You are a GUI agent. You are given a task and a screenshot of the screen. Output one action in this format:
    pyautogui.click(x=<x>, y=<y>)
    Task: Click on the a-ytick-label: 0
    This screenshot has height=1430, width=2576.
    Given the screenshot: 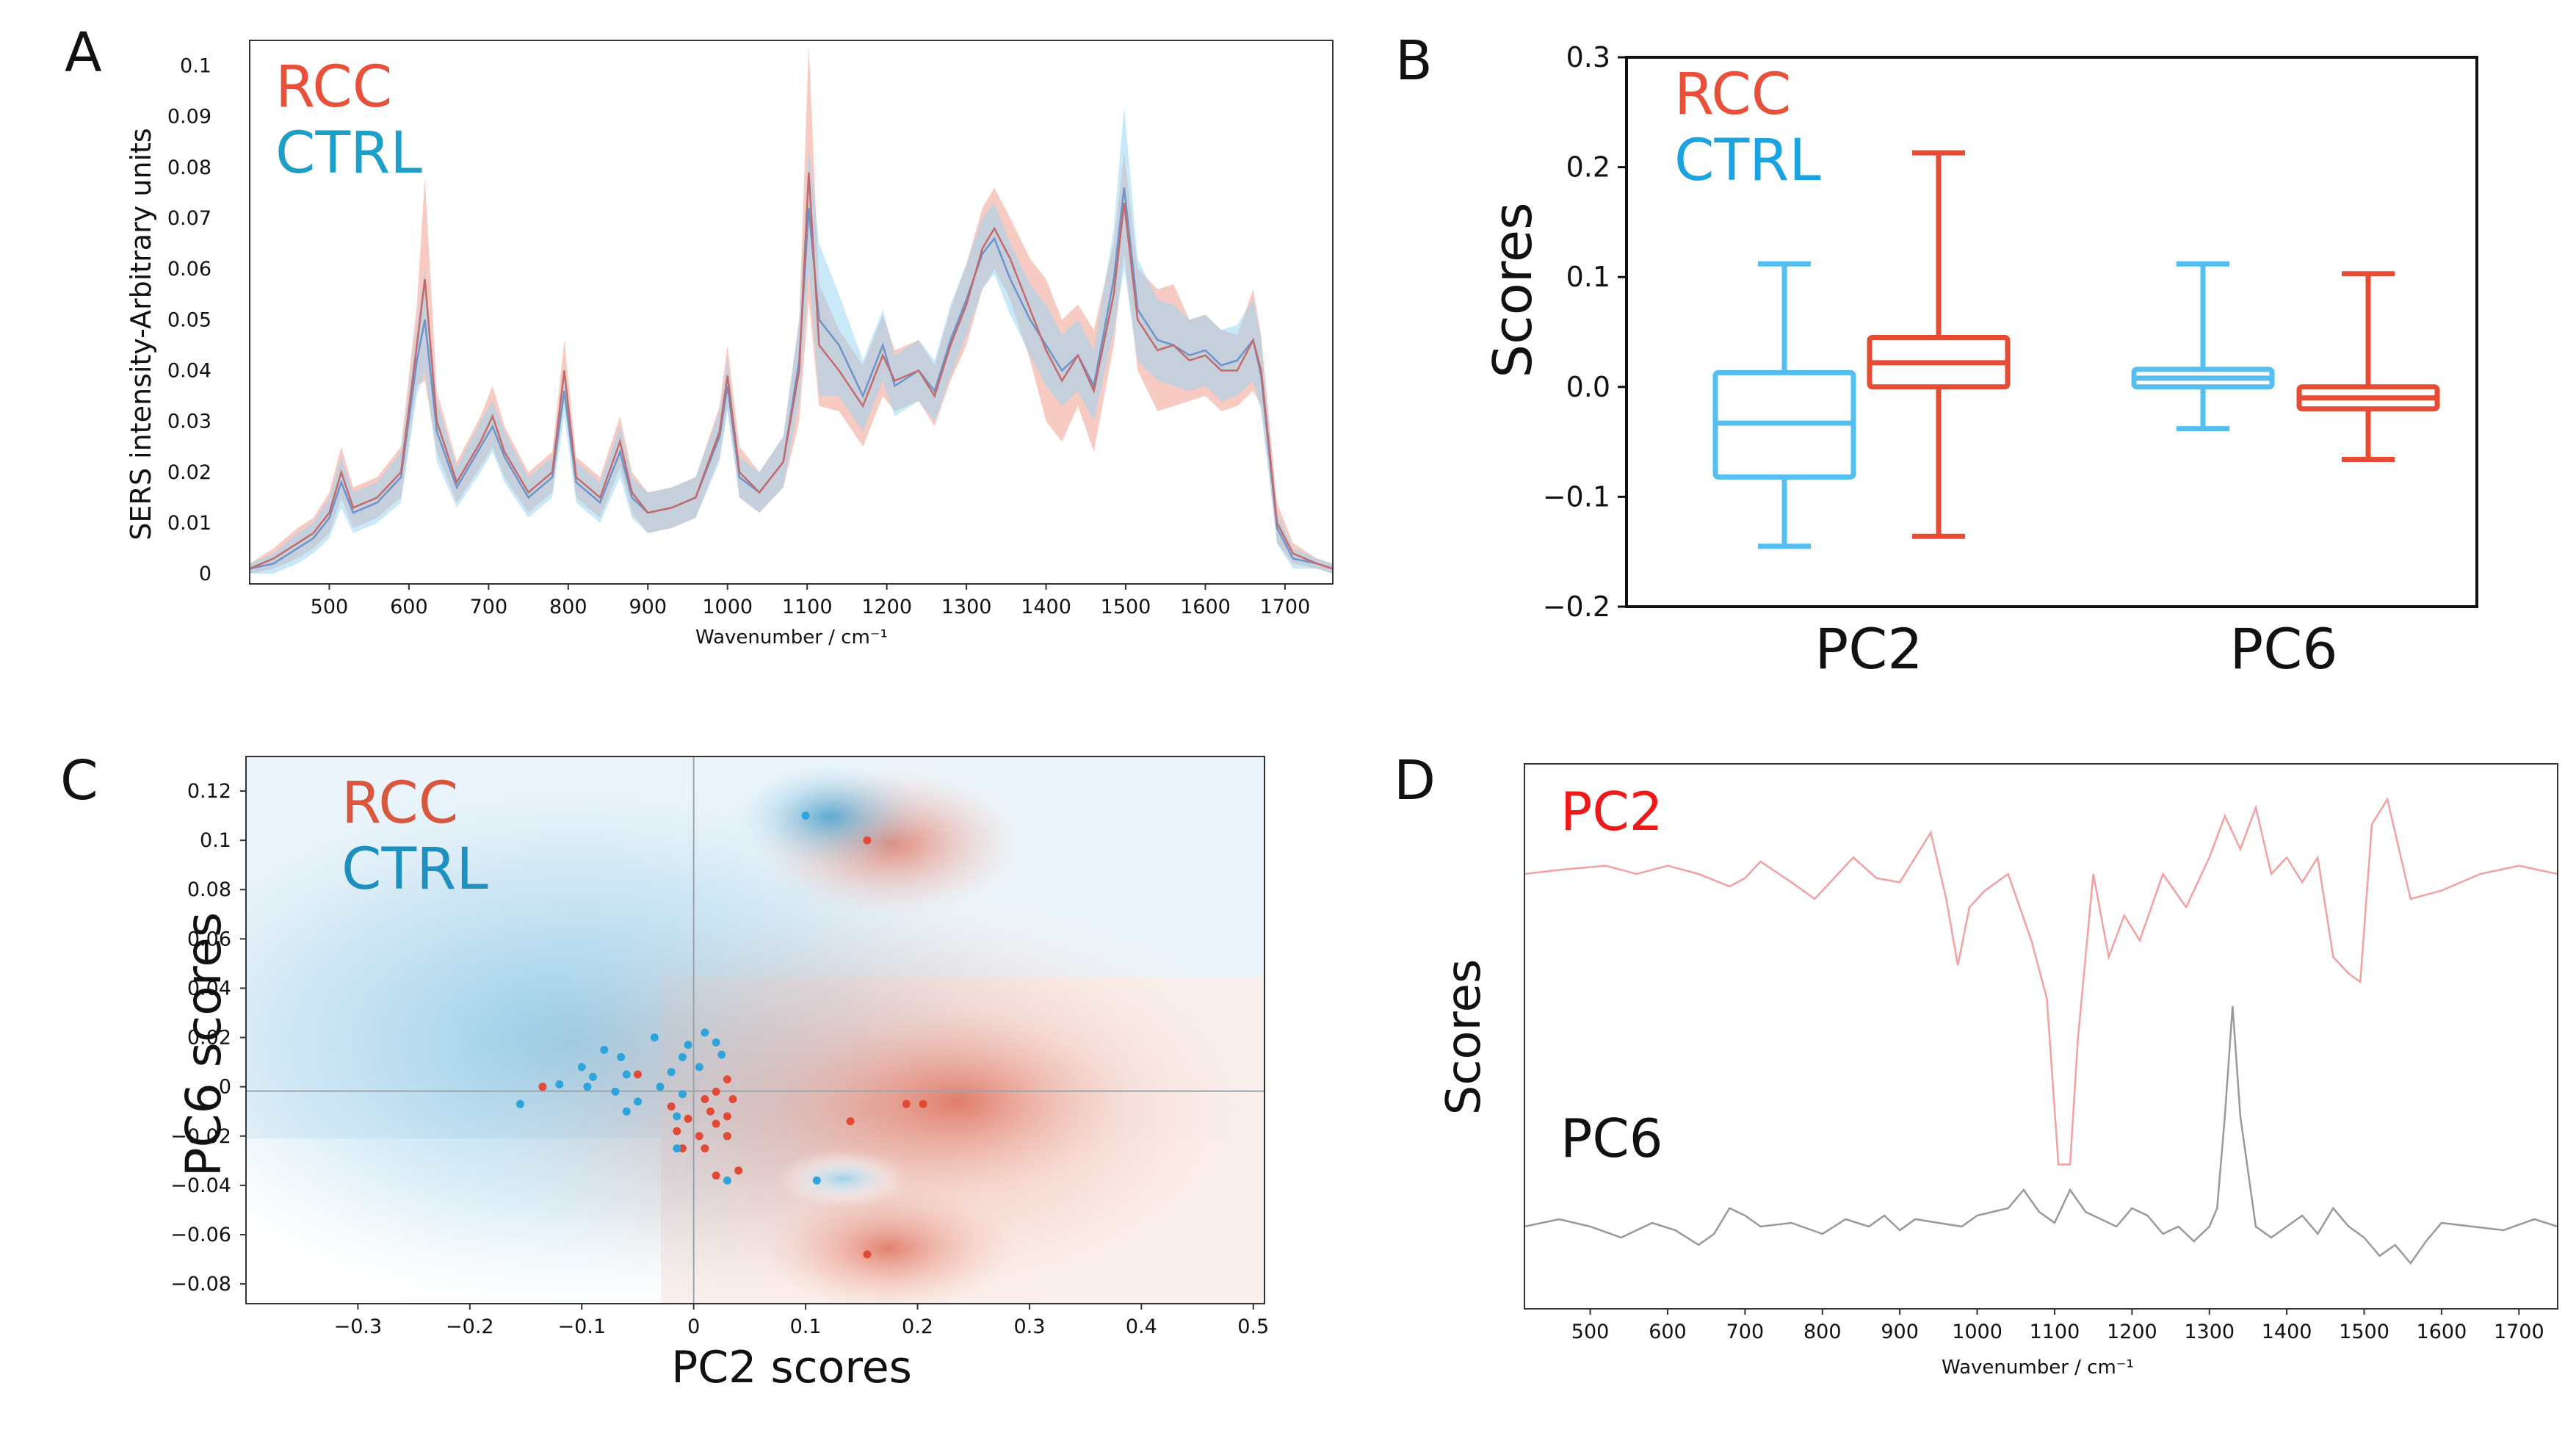 What is the action you would take?
    pyautogui.click(x=205, y=574)
    